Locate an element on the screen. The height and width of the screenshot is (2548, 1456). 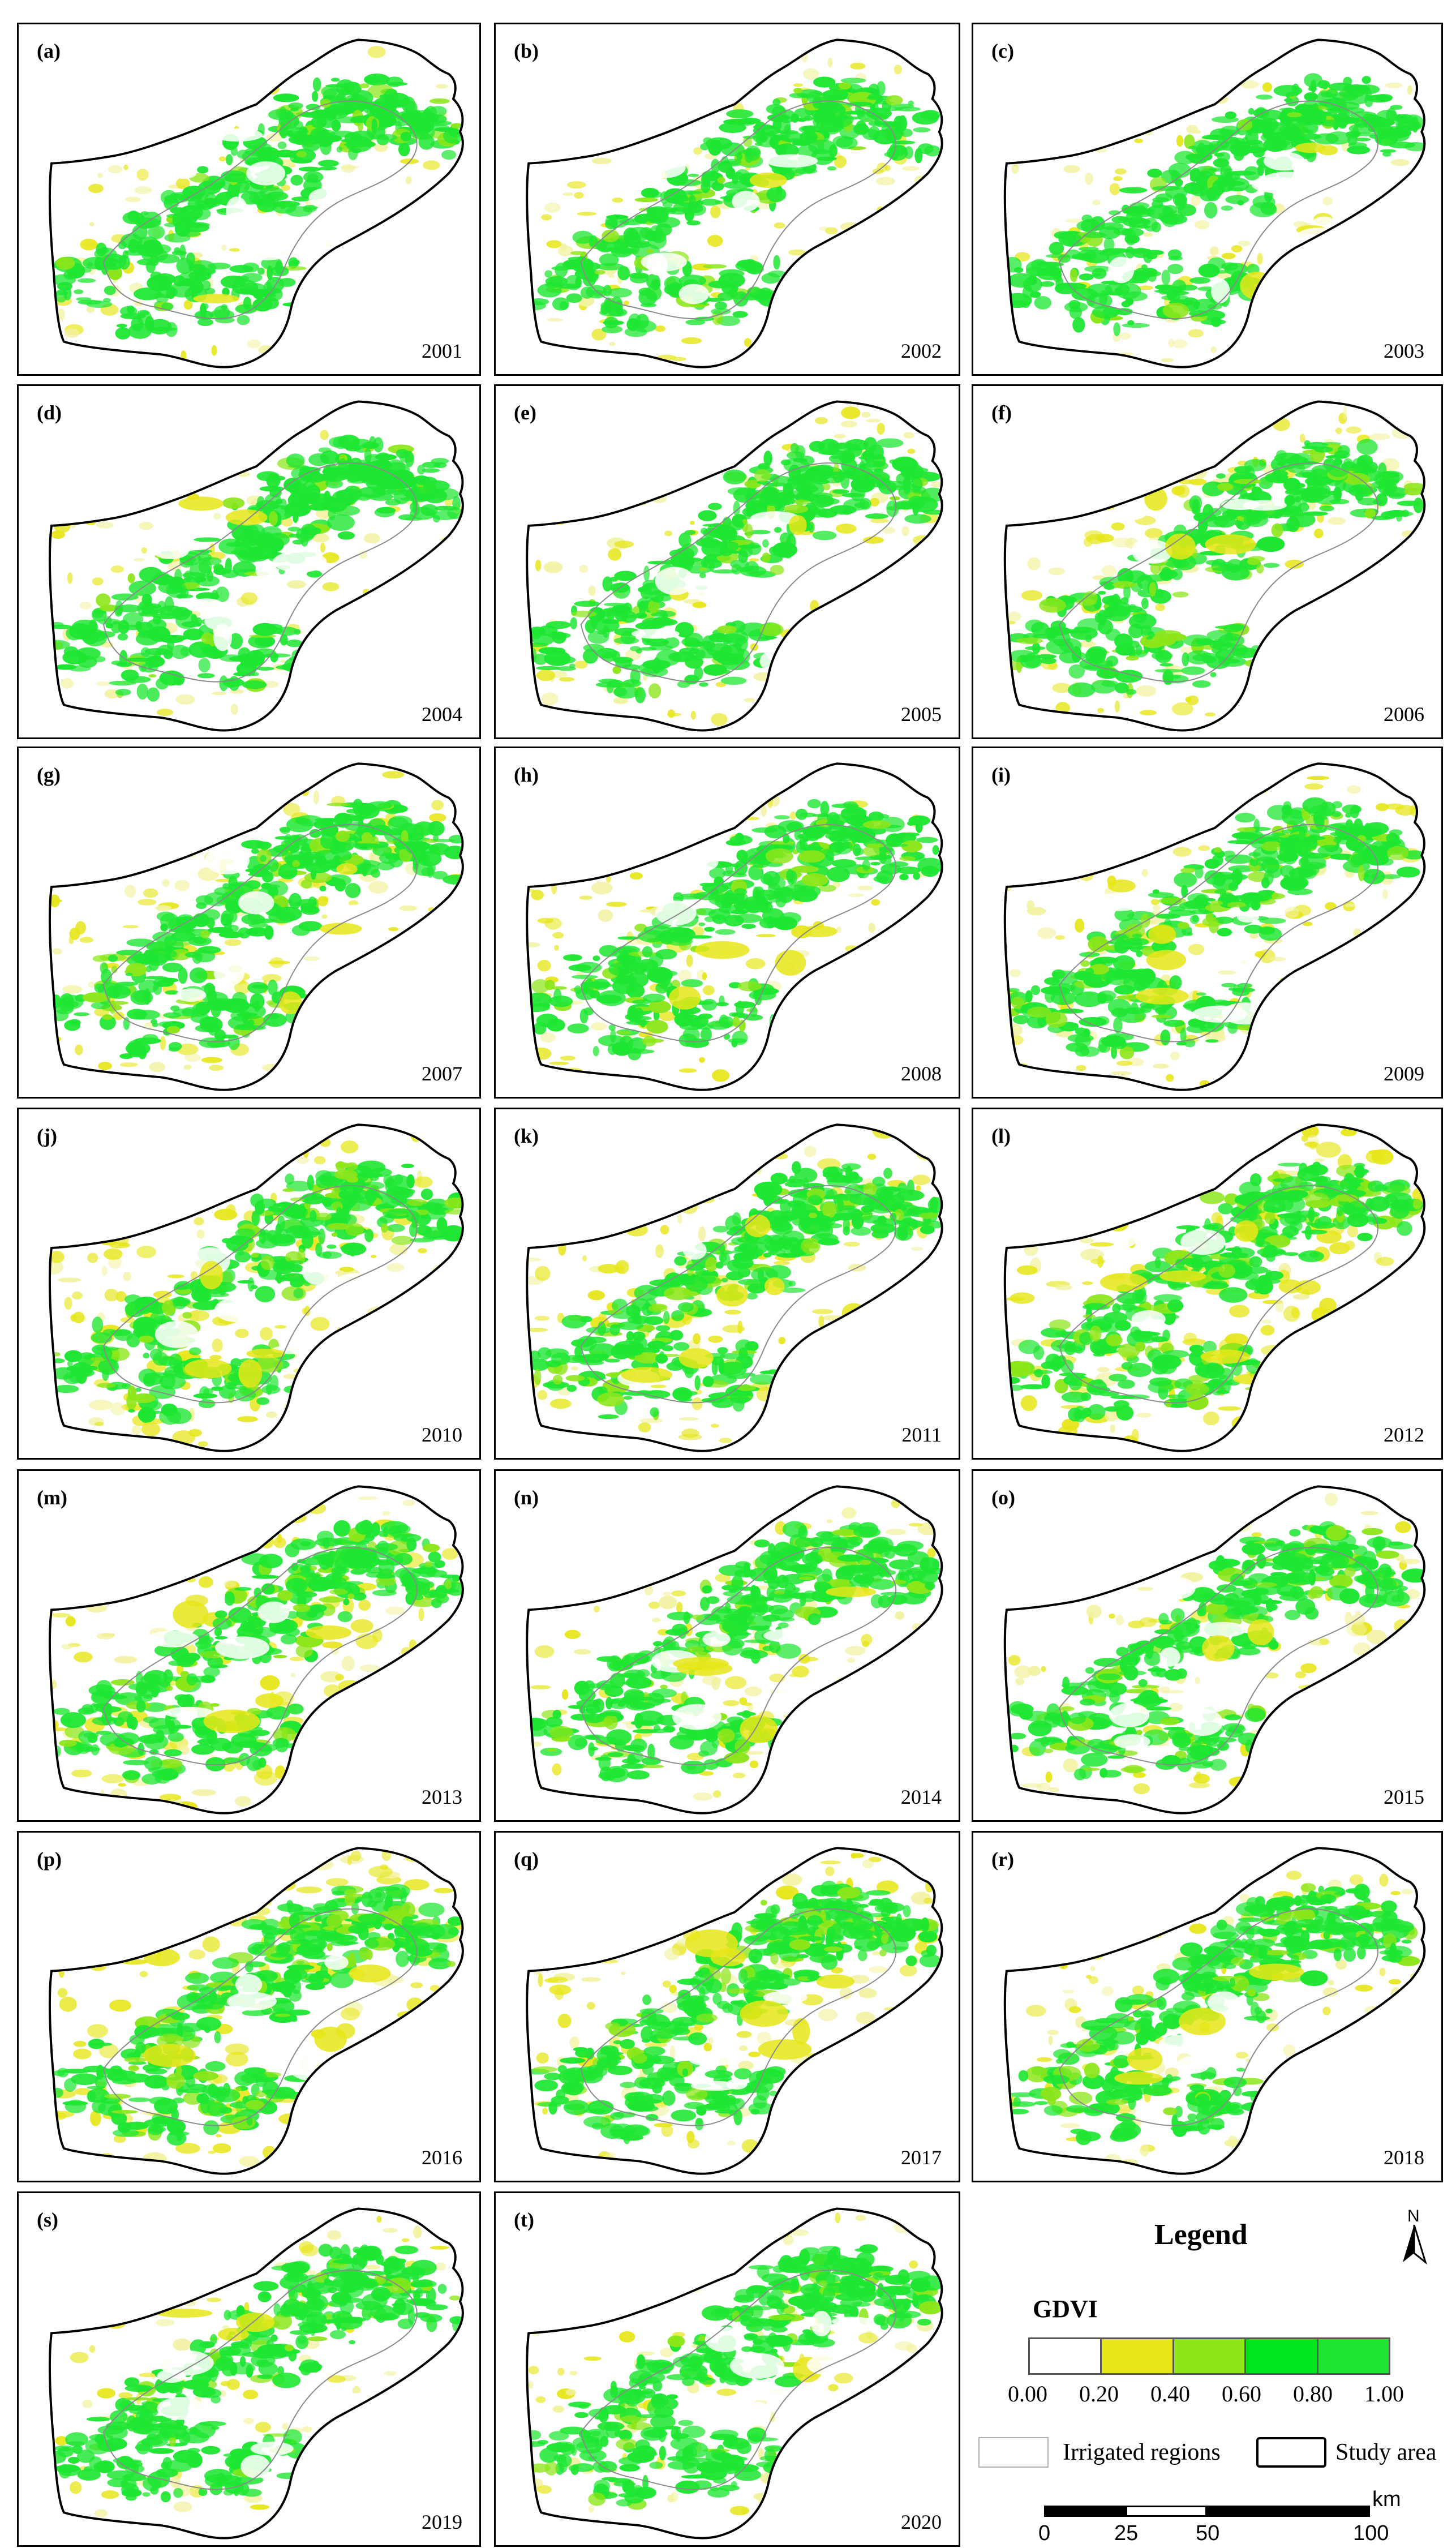
map-panel-2019: (s) 2019 is located at coordinates (249, 2369).